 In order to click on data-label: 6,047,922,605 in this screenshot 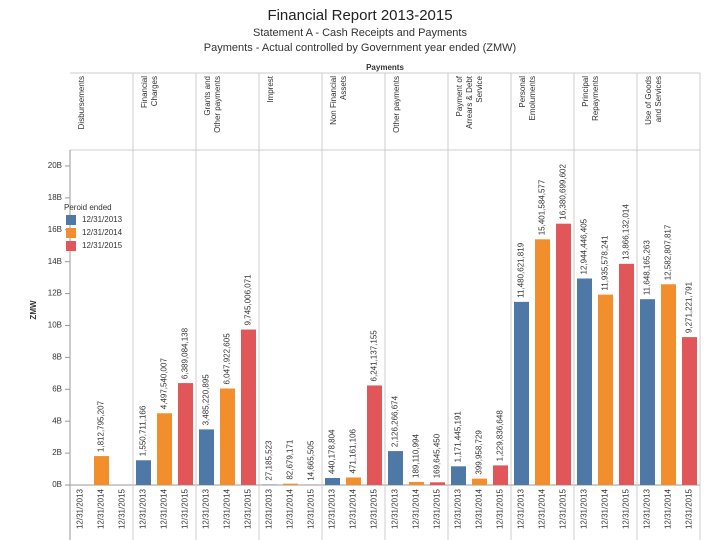, I will do `click(227, 359)`.